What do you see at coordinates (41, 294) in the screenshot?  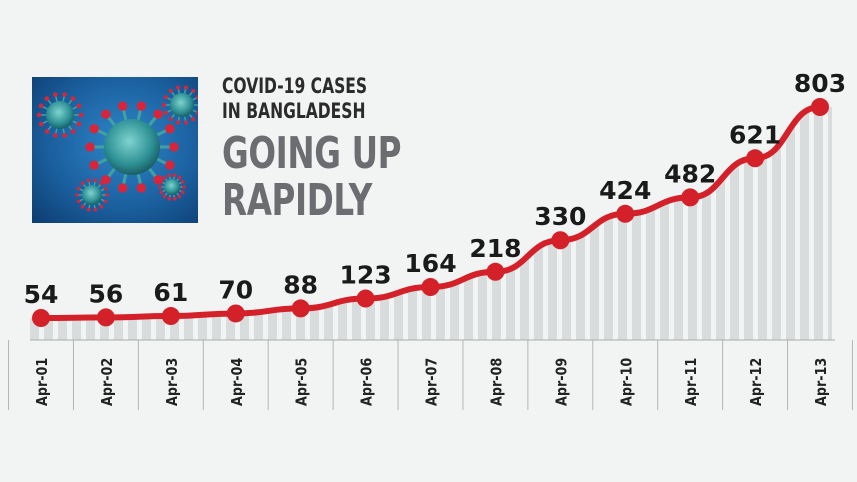 I see `data-label: 54` at bounding box center [41, 294].